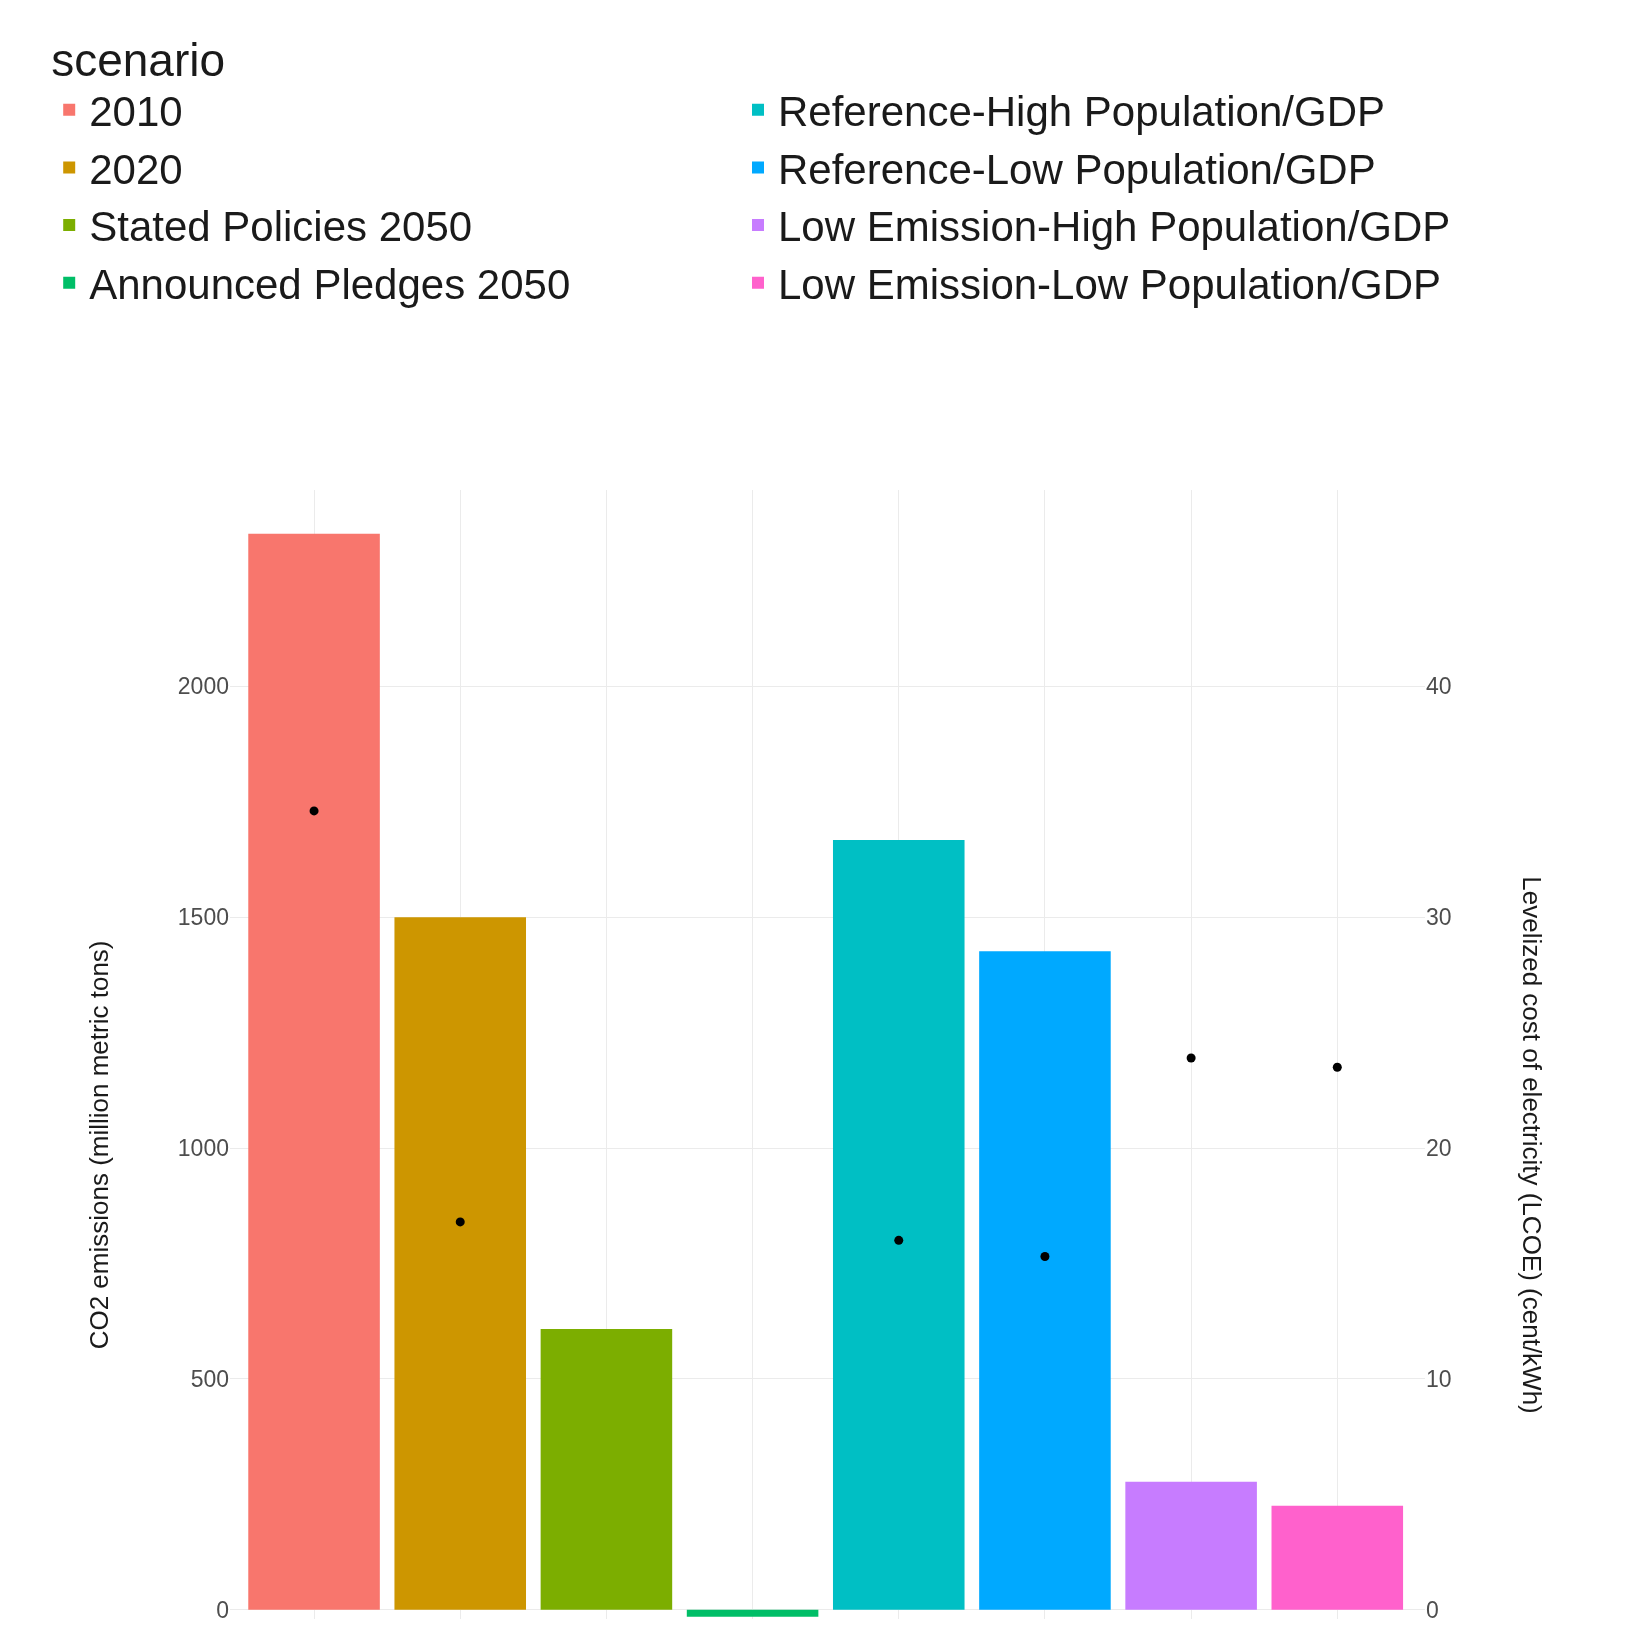 This screenshot has width=1640, height=1627. I want to click on legend-label: 2020, so click(136, 169).